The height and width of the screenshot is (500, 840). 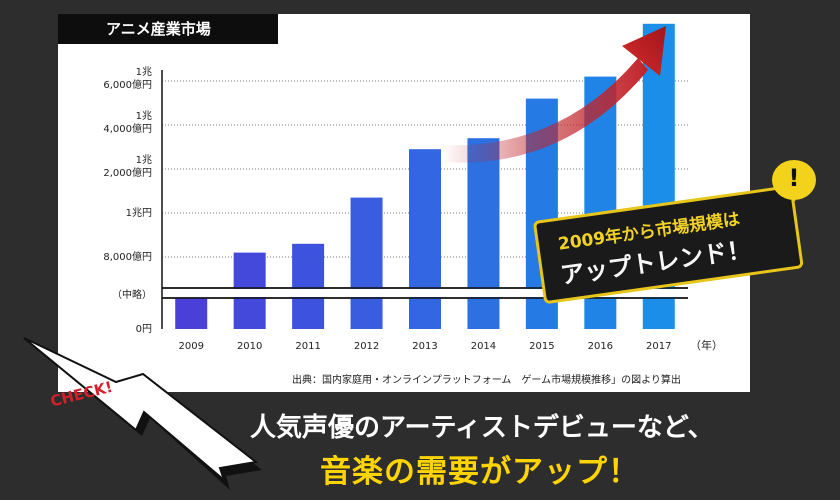 I want to click on y-tick-label: 6,000億円, so click(x=127, y=84).